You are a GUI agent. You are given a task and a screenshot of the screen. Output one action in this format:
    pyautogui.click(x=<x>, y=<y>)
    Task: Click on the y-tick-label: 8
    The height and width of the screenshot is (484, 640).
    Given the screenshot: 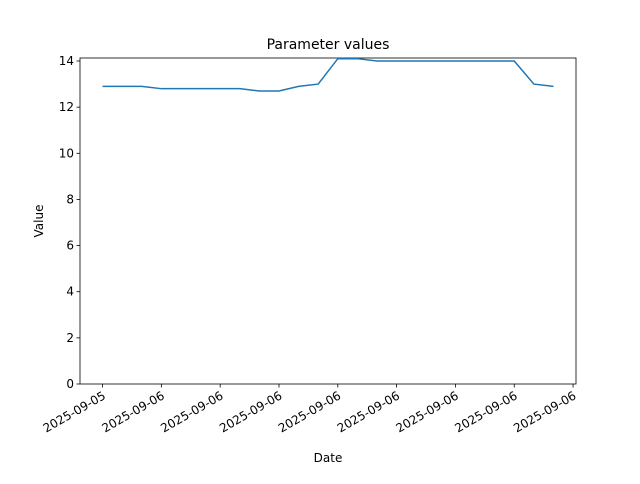 What is the action you would take?
    pyautogui.click(x=70, y=199)
    